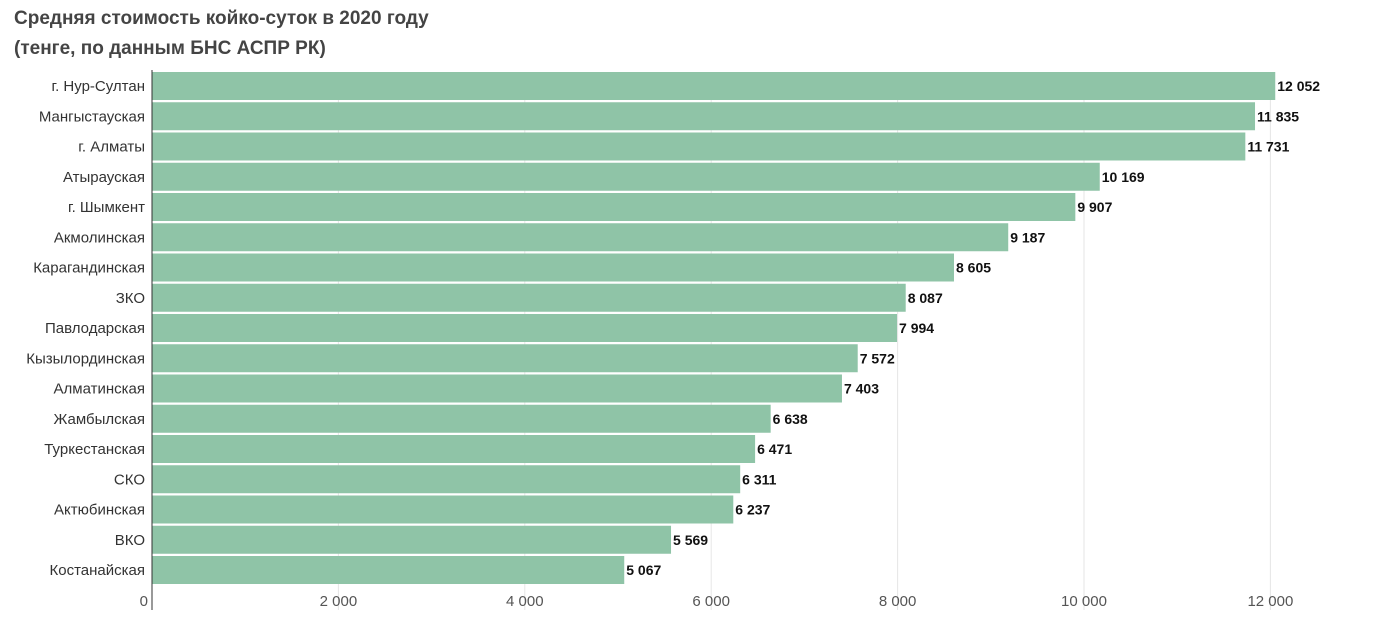 Image resolution: width=1385 pixels, height=631 pixels. Describe the element at coordinates (1278, 116) in the screenshot. I see `data-label: 11 835` at that location.